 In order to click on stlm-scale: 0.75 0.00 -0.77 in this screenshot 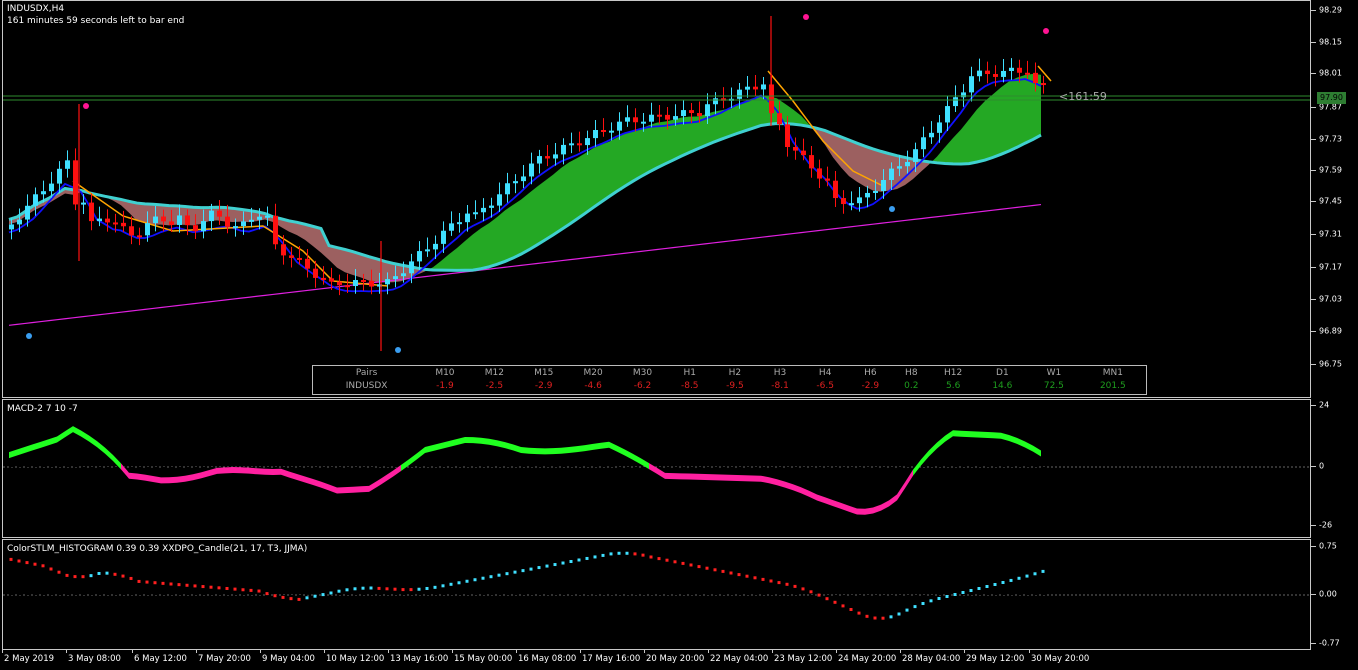, I will do `click(1334, 594)`.